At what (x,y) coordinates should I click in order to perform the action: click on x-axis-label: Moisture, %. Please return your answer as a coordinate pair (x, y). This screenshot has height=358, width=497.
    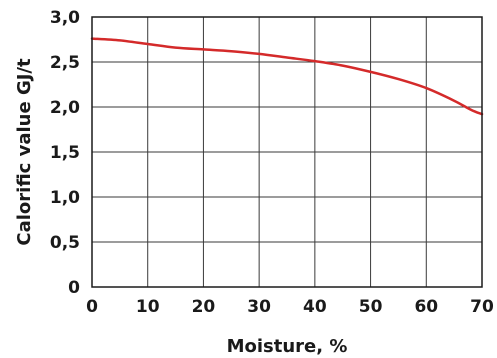
    Looking at the image, I should click on (287, 346).